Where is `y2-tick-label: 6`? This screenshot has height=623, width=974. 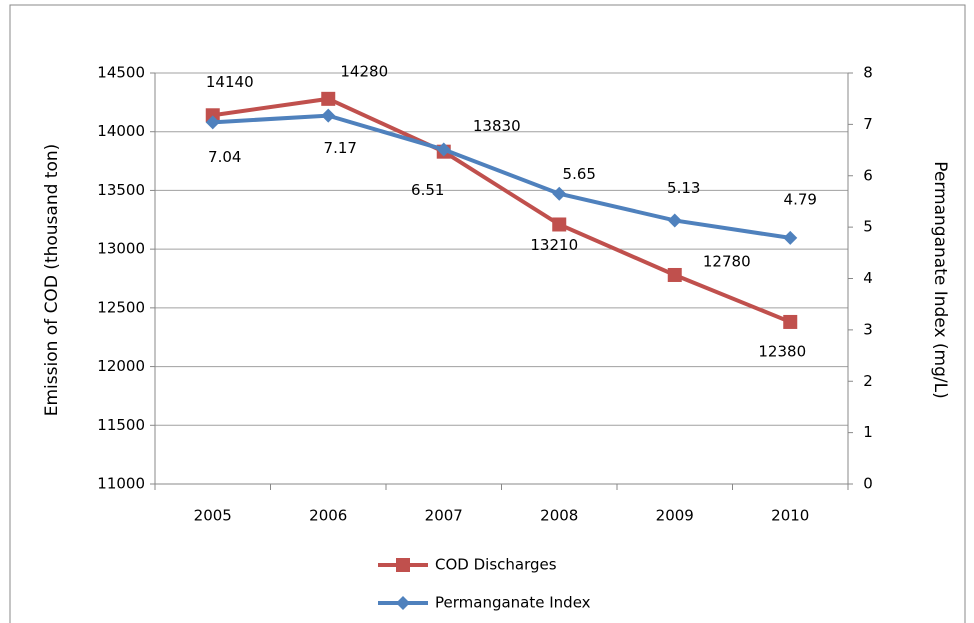 y2-tick-label: 6 is located at coordinates (868, 175).